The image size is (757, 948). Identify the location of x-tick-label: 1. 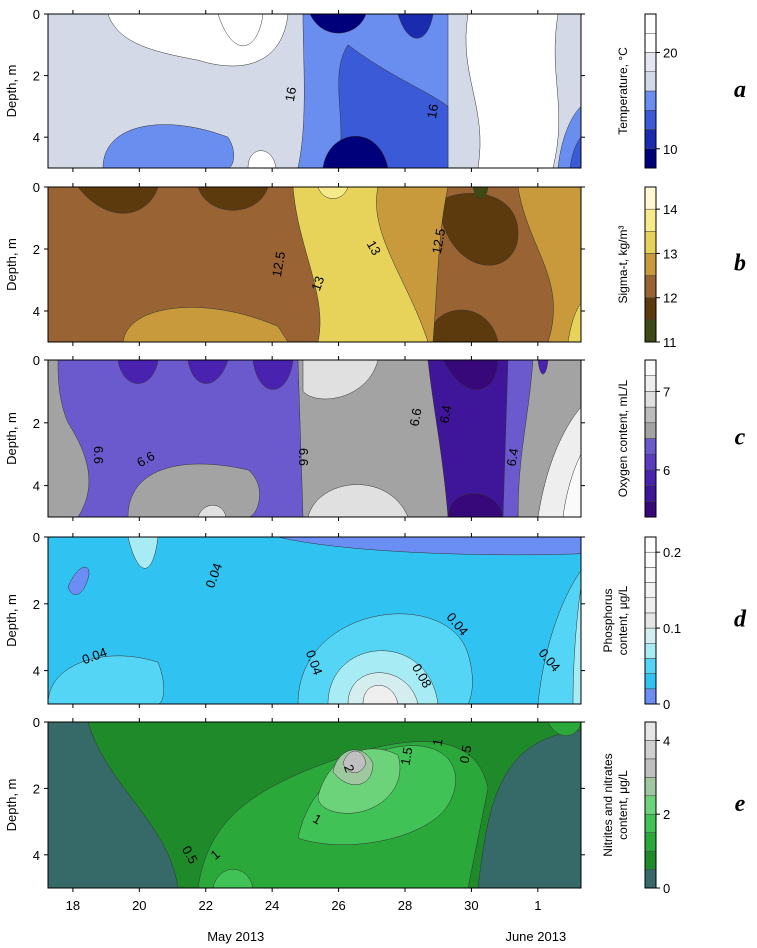
(537, 905).